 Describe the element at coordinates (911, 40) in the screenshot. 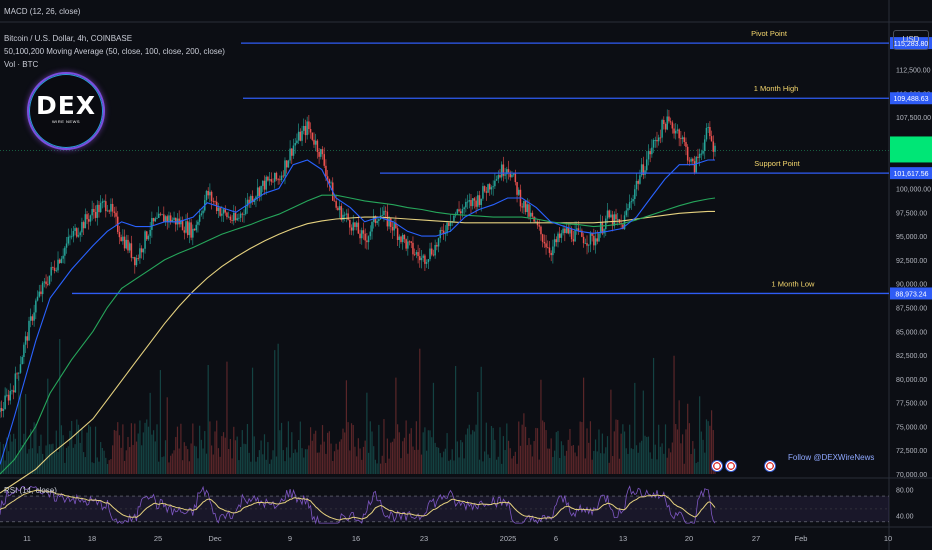

I see `currency-button: USD` at that location.